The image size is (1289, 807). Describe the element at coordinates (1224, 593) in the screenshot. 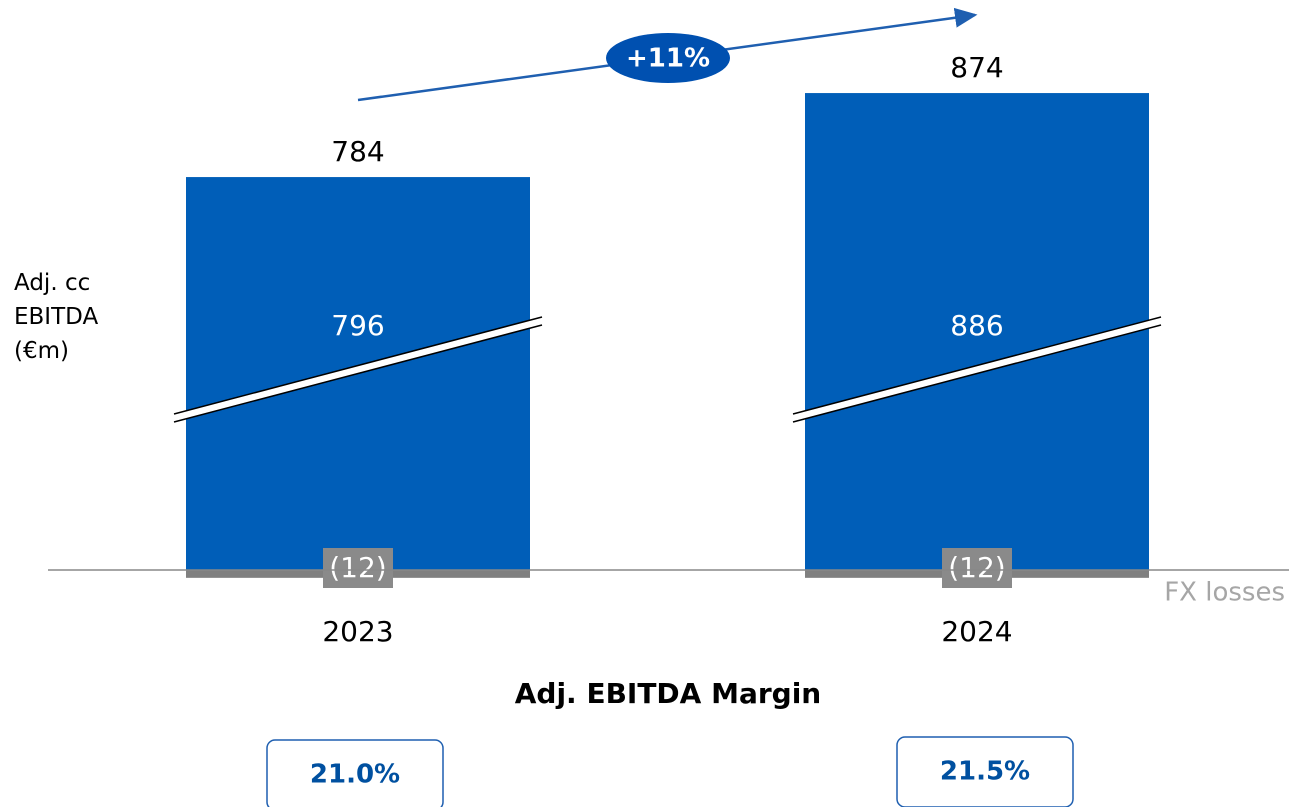

I see `legend-label: FX losses` at that location.